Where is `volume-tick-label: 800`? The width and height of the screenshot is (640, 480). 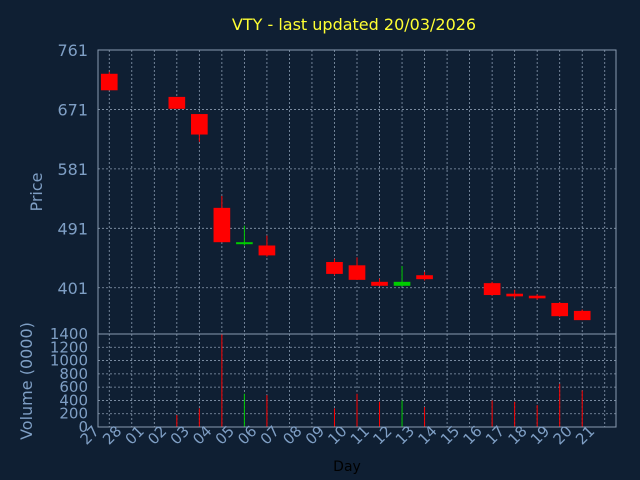 volume-tick-label: 800 is located at coordinates (73, 374).